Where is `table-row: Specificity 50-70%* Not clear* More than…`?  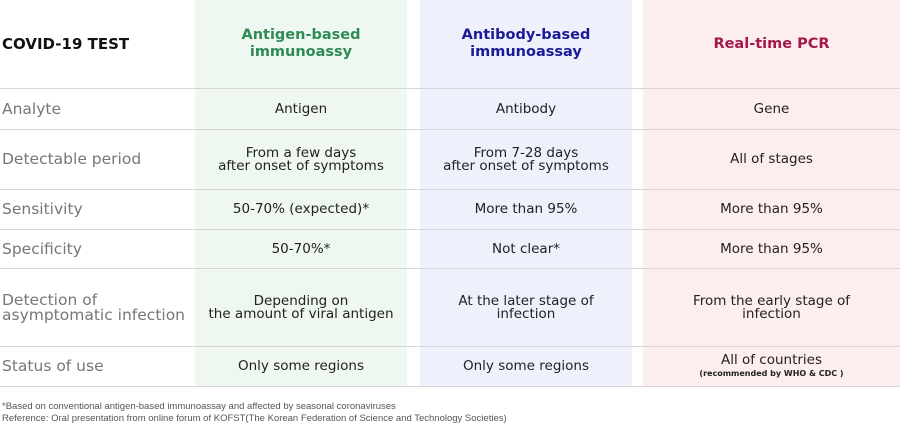 table-row: Specificity 50-70%* Not clear* More than… is located at coordinates (450, 249).